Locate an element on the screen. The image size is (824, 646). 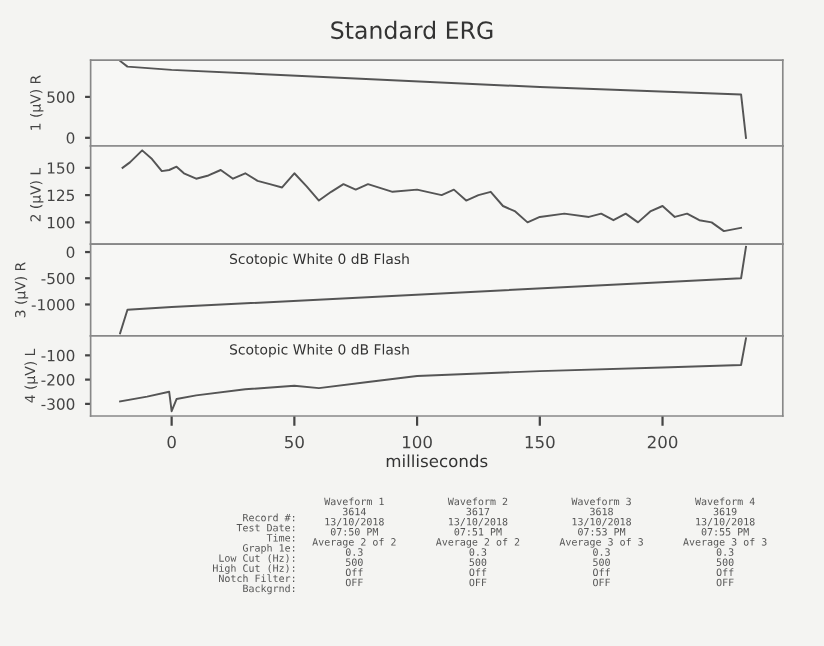
x-axis-title: milliseconds is located at coordinates (437, 461).